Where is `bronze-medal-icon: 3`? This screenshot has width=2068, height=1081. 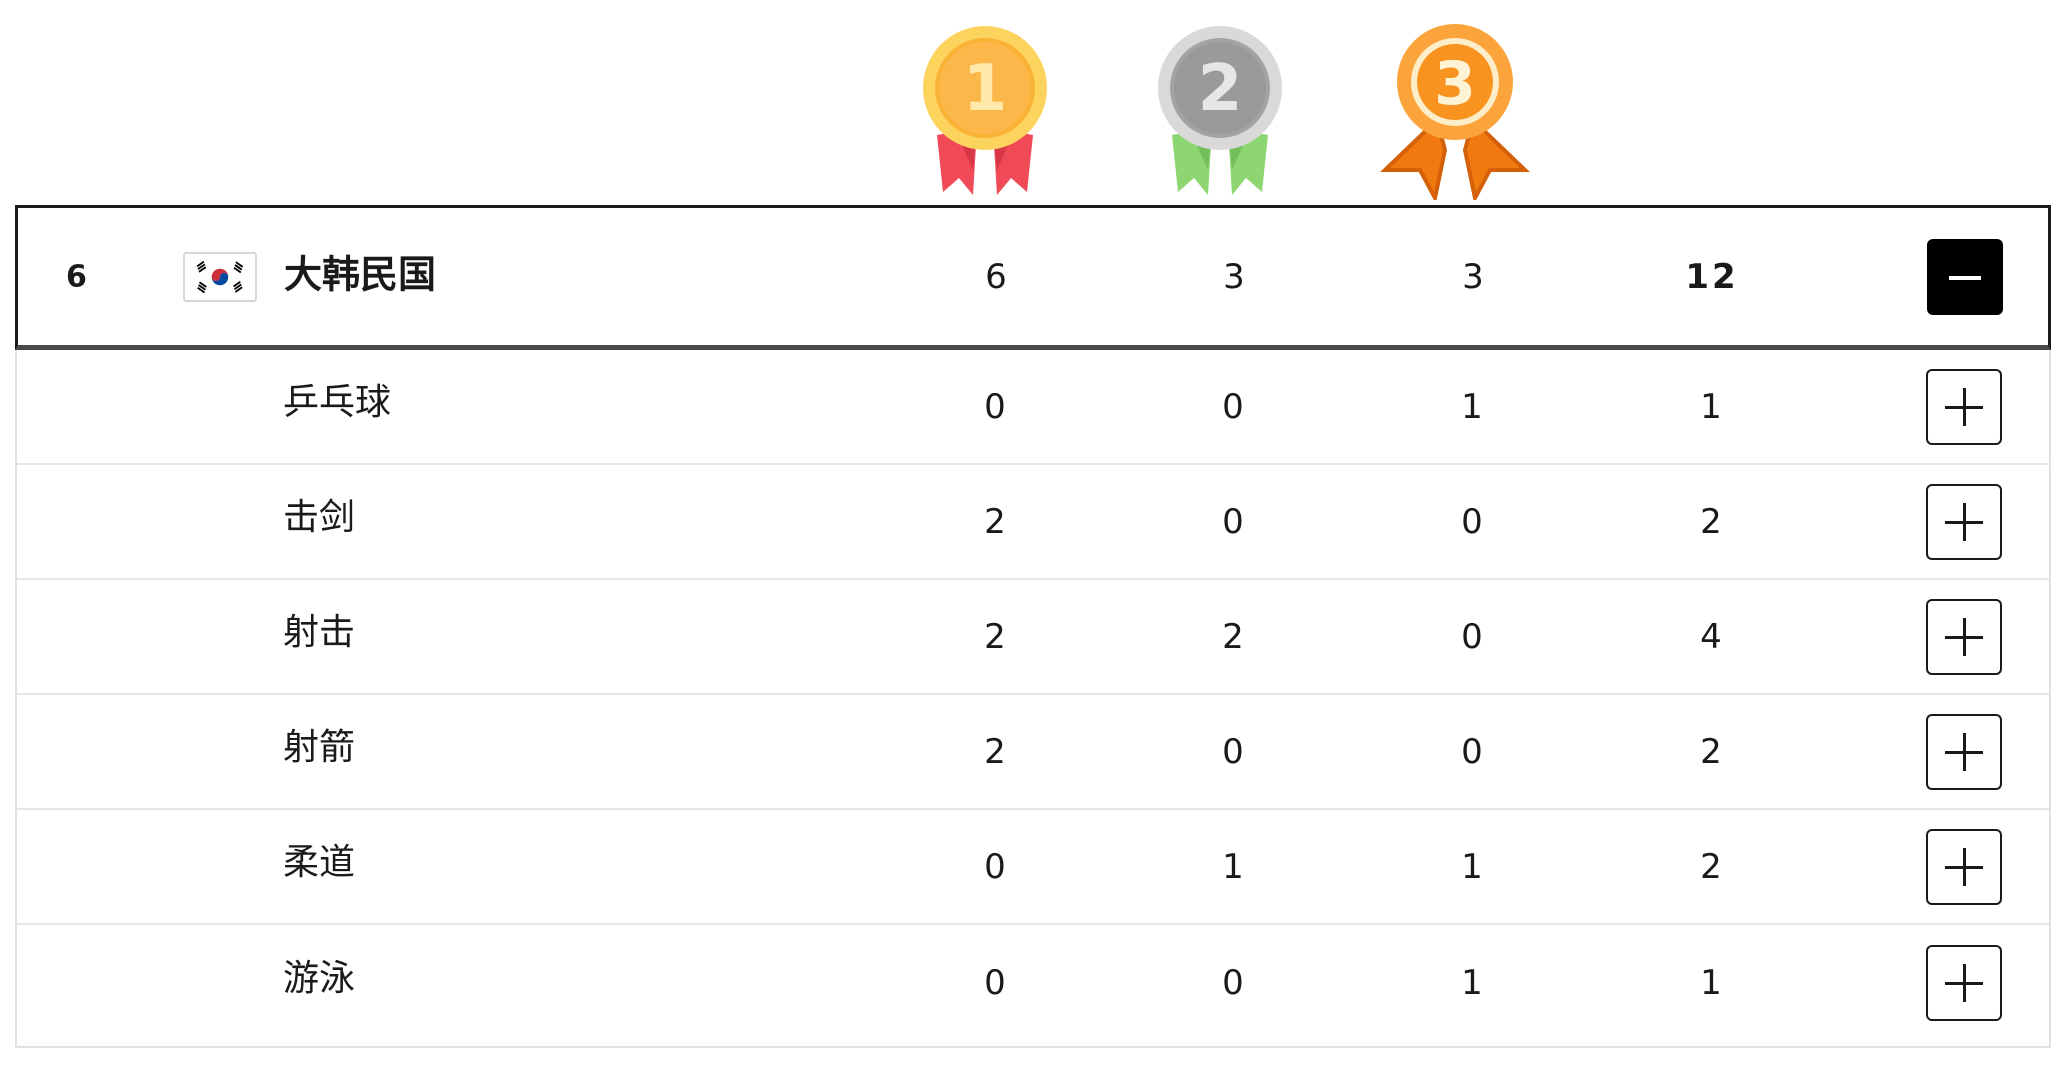
bronze-medal-icon: 3 is located at coordinates (1455, 110).